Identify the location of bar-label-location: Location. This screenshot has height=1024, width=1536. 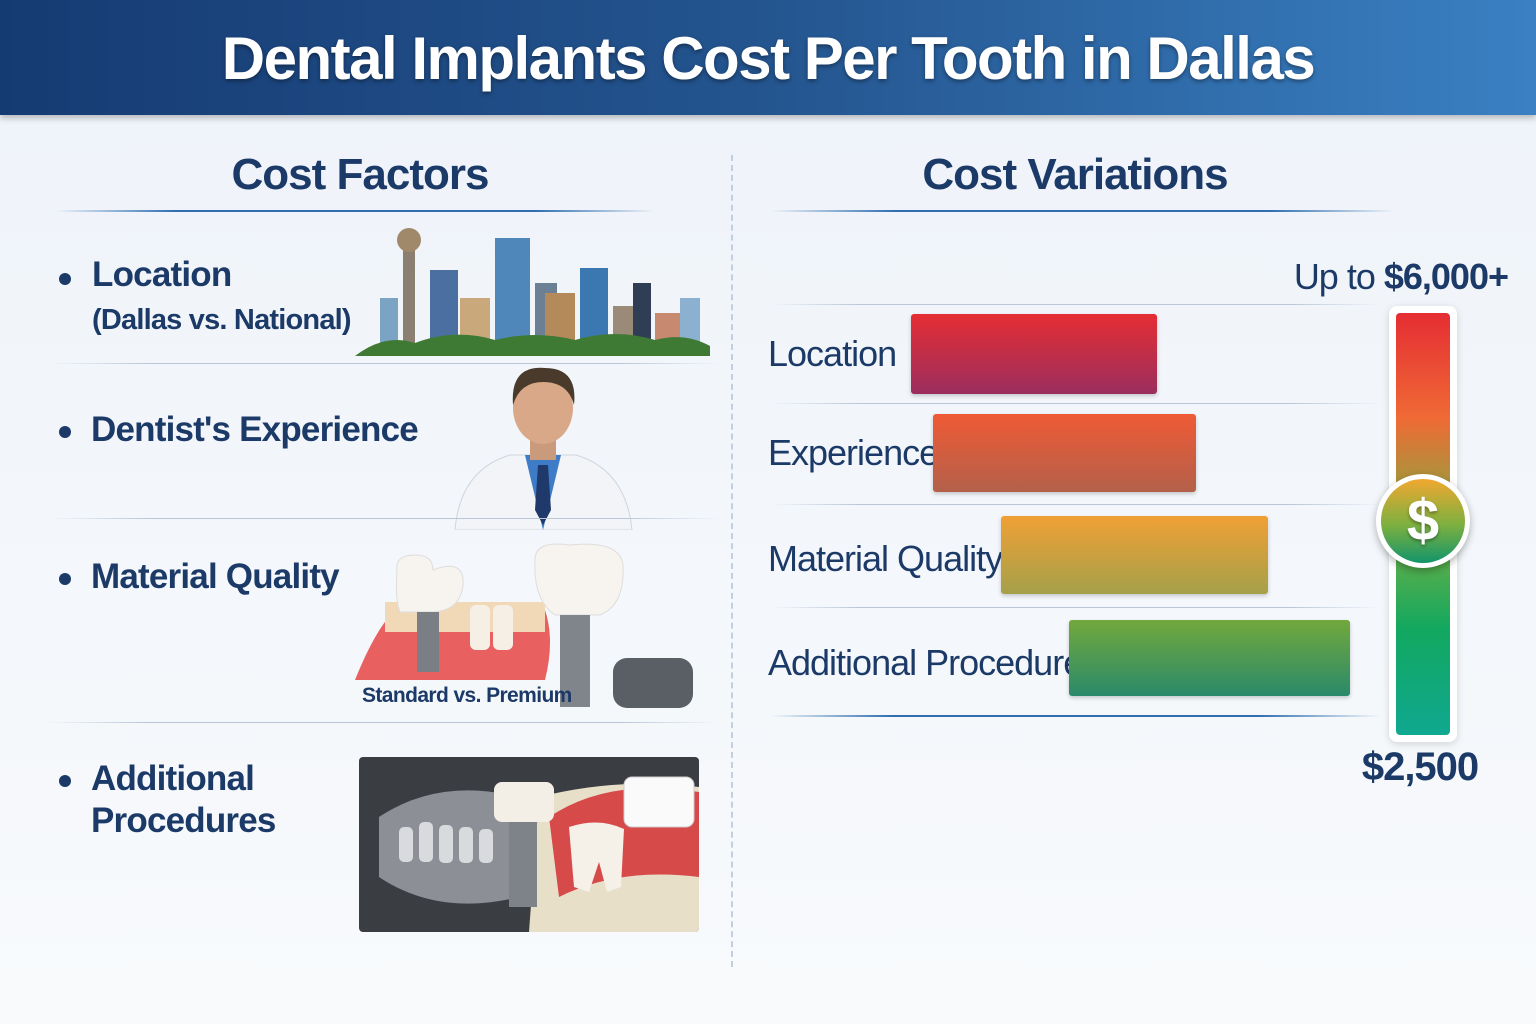
(832, 353).